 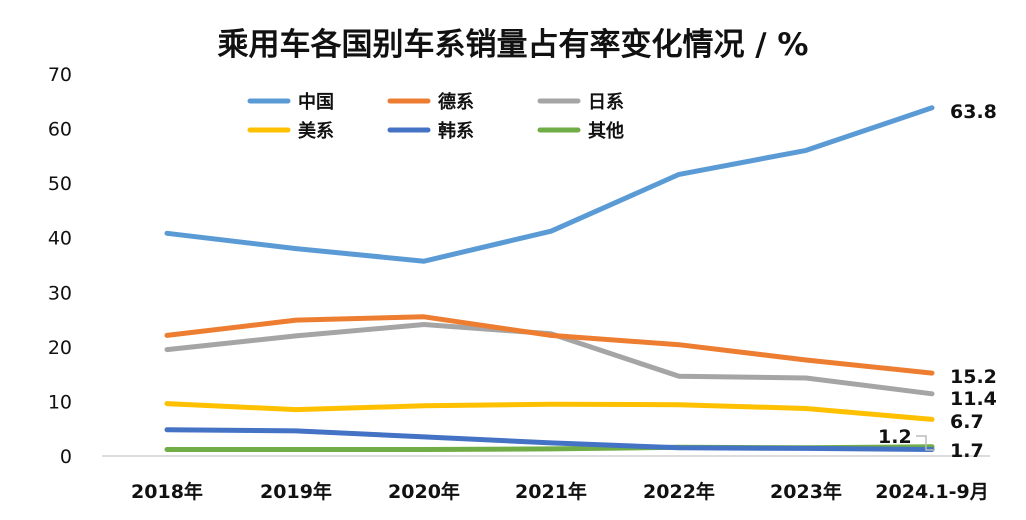 I want to click on x-tick-label: 2023年, so click(x=806, y=491).